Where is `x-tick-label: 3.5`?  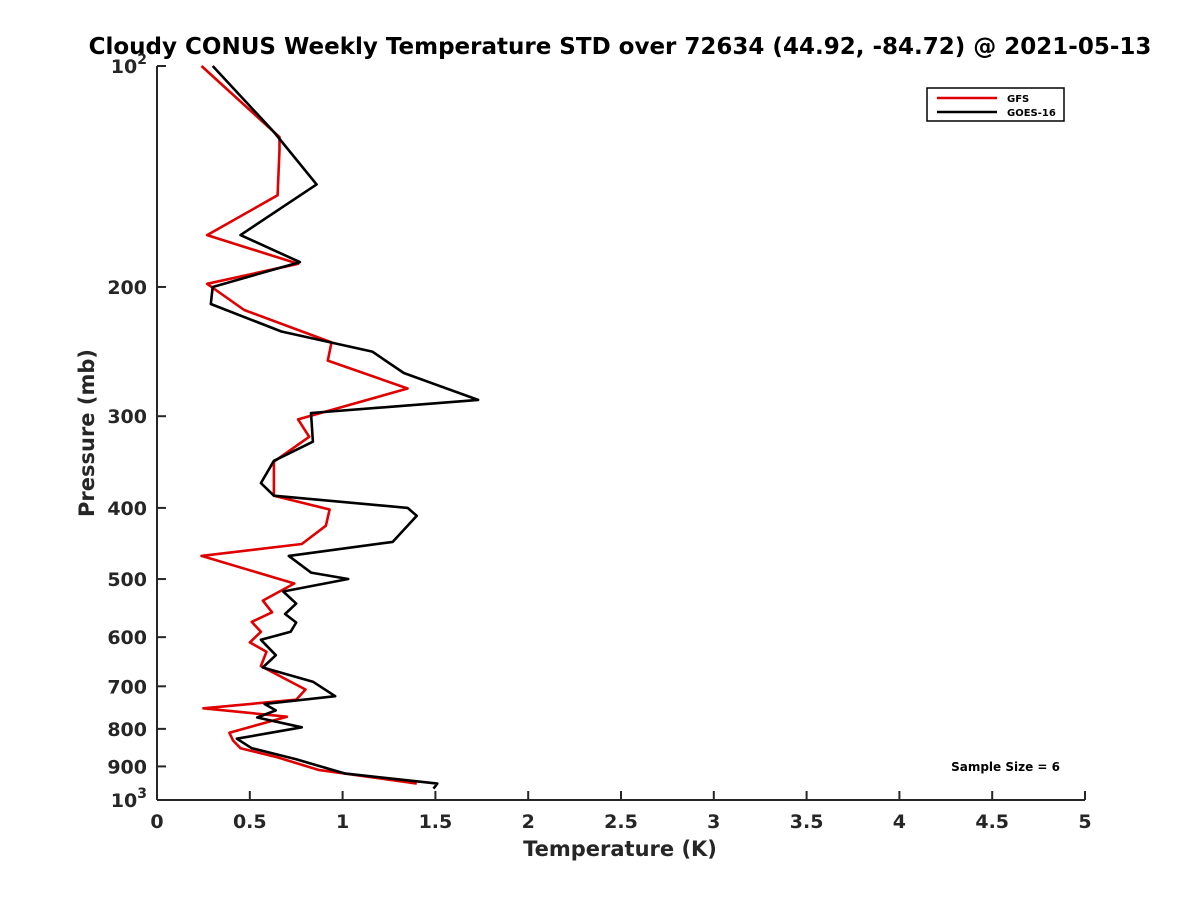
x-tick-label: 3.5 is located at coordinates (807, 822).